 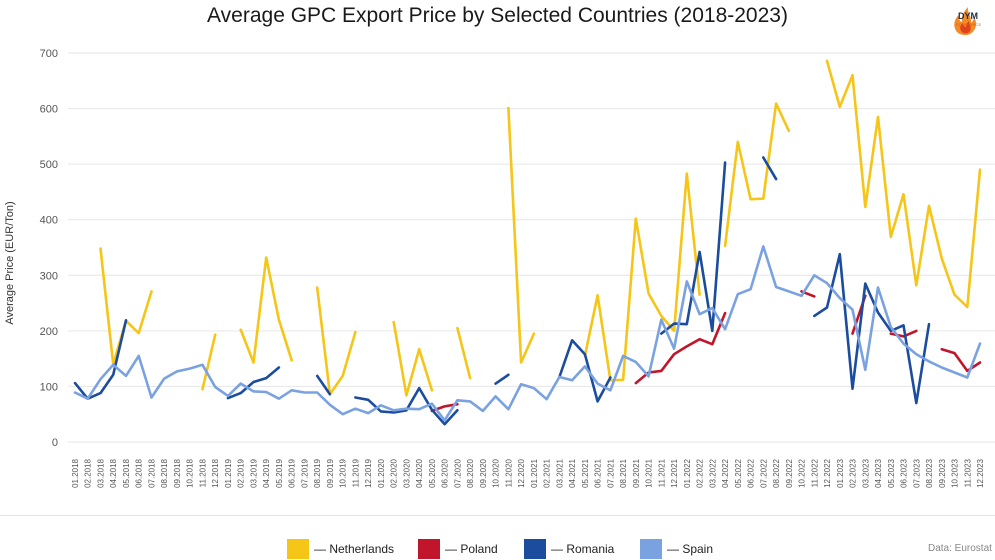 What do you see at coordinates (100, 472) in the screenshot?
I see `x-tick-label: 03.2018` at bounding box center [100, 472].